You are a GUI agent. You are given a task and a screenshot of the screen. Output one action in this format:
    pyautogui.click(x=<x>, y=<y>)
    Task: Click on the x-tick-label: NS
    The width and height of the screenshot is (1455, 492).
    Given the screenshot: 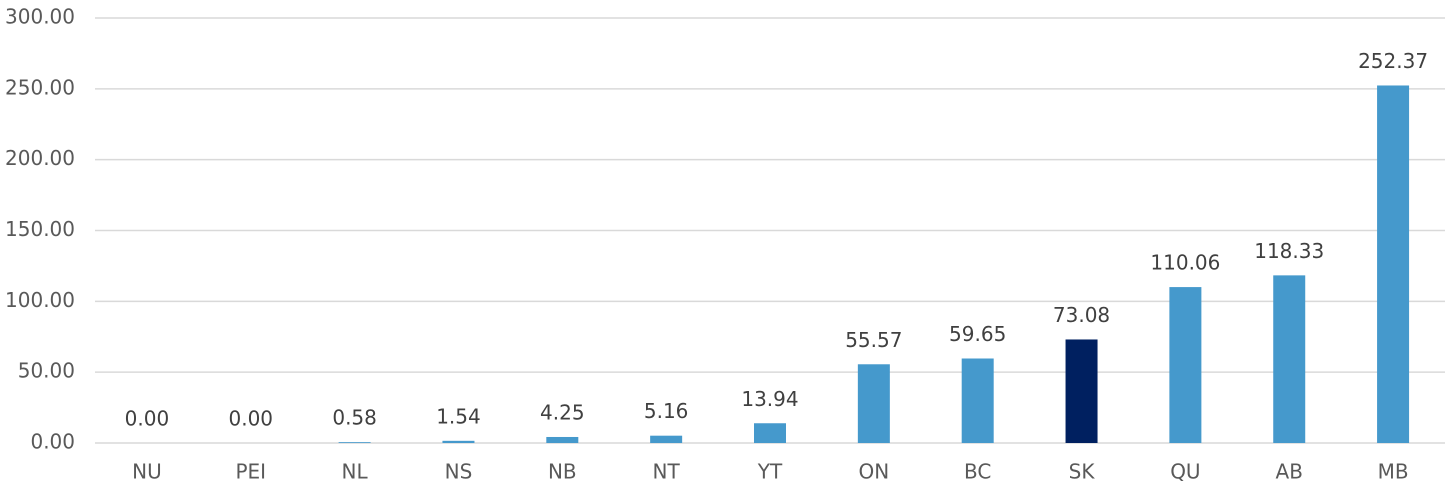 What is the action you would take?
    pyautogui.click(x=459, y=472)
    